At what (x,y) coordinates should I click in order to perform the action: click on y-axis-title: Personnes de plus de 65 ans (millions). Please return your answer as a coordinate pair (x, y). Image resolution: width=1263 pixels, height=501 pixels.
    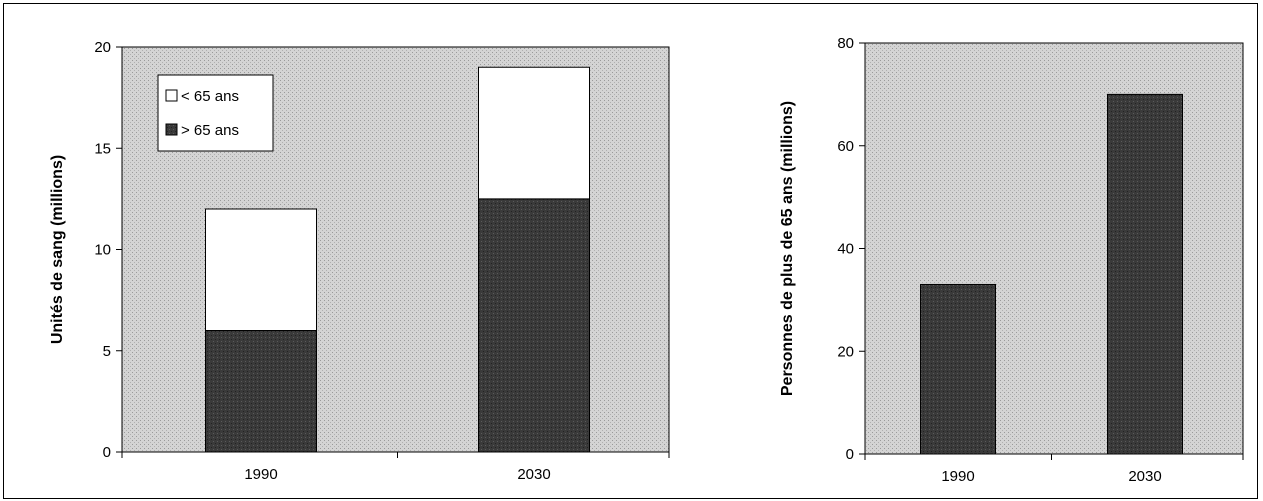
    Looking at the image, I should click on (787, 248).